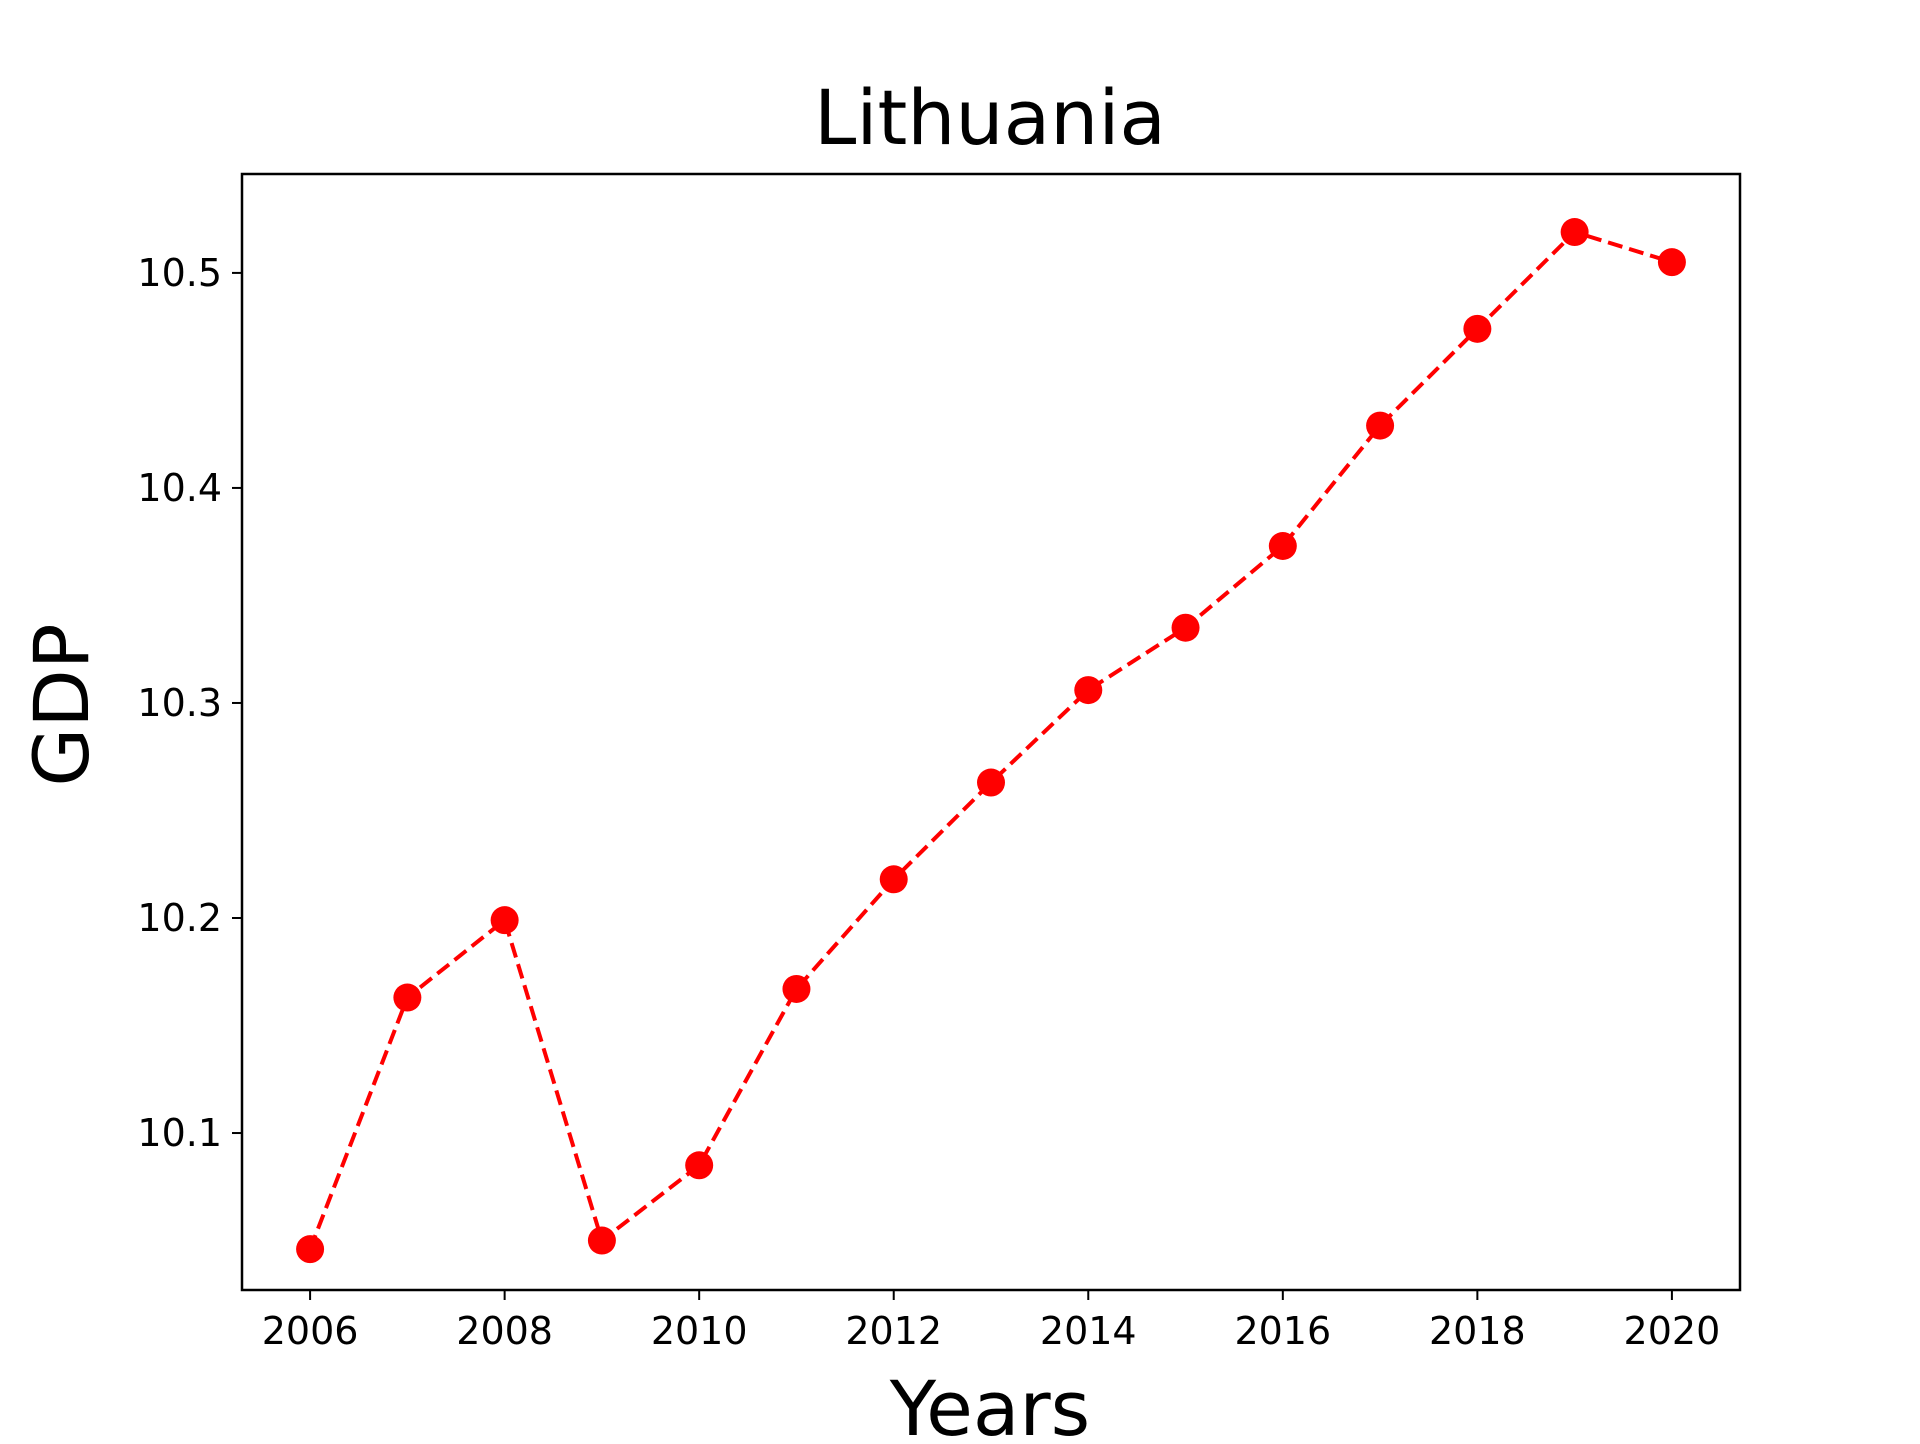  Describe the element at coordinates (61, 704) in the screenshot. I see `y-axis-label: GDP` at that location.